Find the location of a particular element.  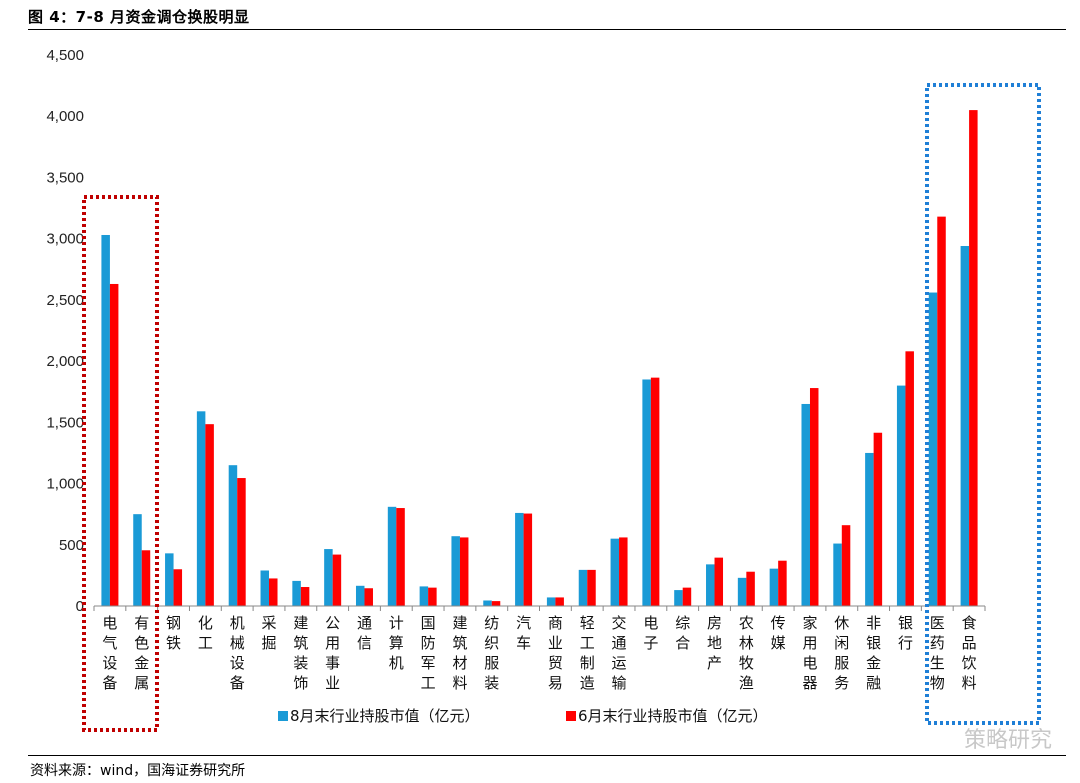

x-category-label: 电子 is located at coordinates (650, 633).